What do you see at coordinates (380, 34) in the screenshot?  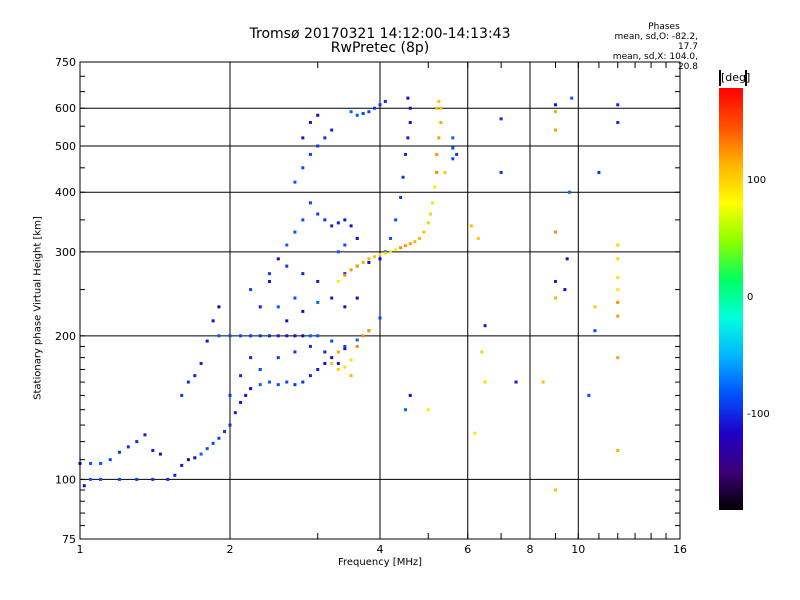 I see `chart-title: Tromsø 20170321 14:12:00-14:13:43` at bounding box center [380, 34].